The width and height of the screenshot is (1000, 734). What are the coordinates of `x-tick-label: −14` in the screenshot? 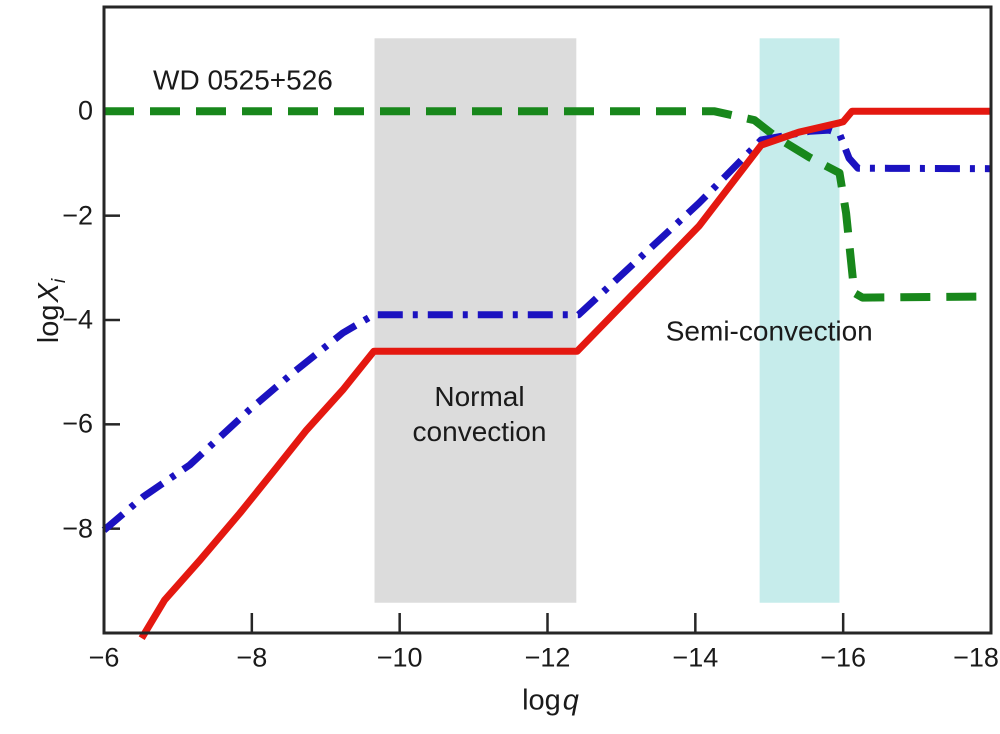 It's located at (695, 657).